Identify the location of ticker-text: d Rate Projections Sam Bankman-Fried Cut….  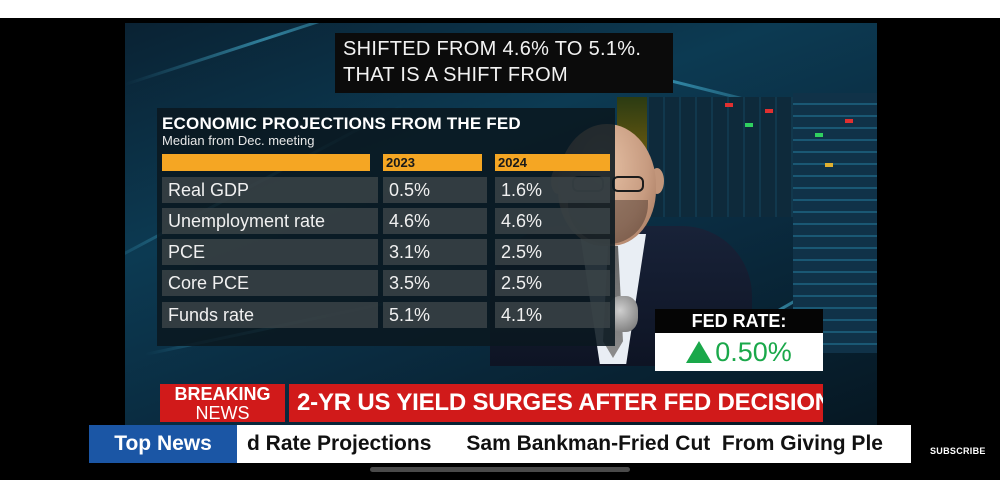
(565, 443).